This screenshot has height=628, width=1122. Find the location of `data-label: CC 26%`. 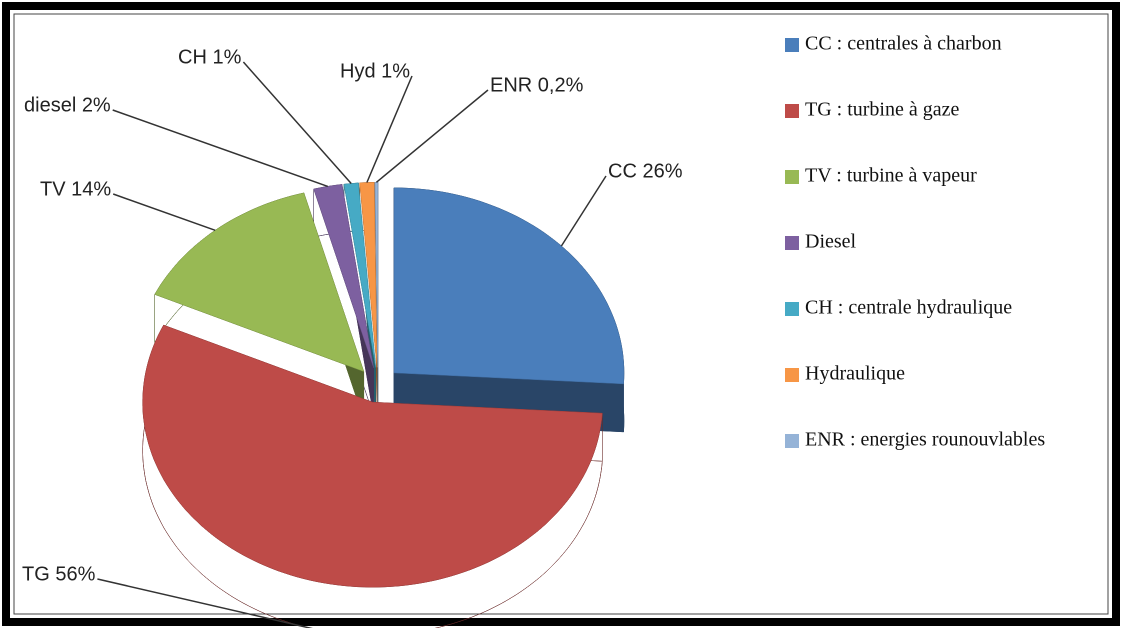

data-label: CC 26% is located at coordinates (645, 171).